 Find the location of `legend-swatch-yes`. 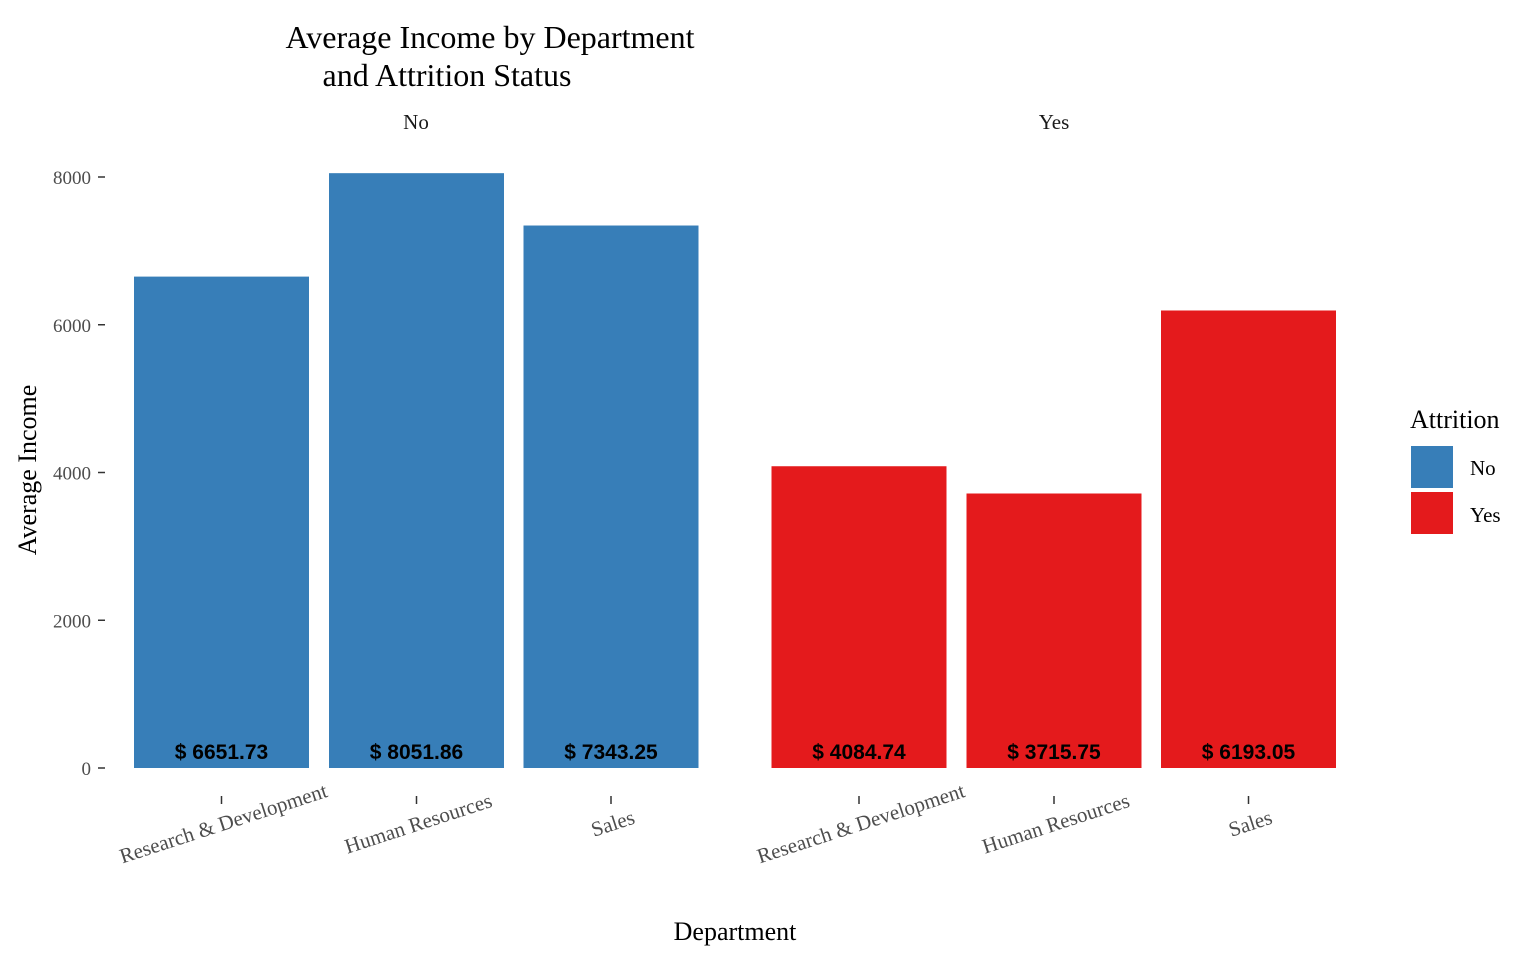

legend-swatch-yes is located at coordinates (1432, 513).